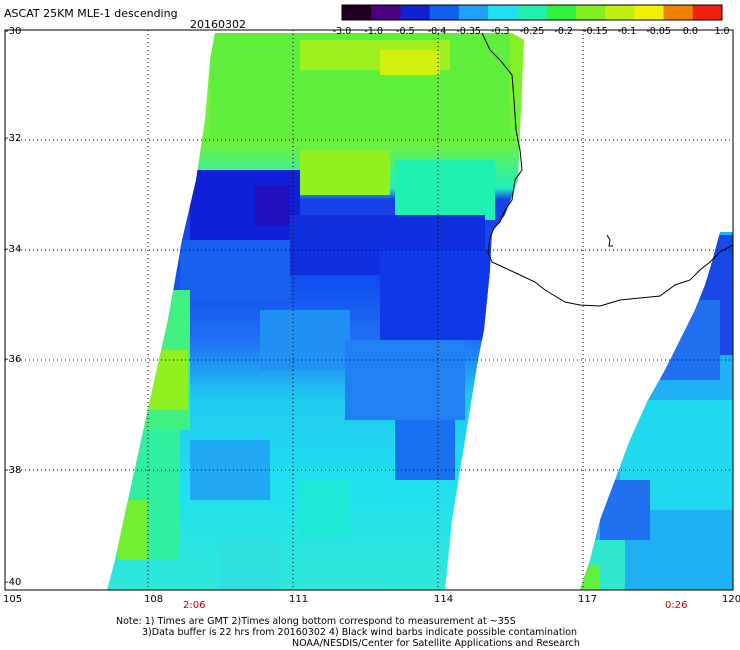 The height and width of the screenshot is (650, 740). I want to click on lat-label-38: -38, so click(13, 470).